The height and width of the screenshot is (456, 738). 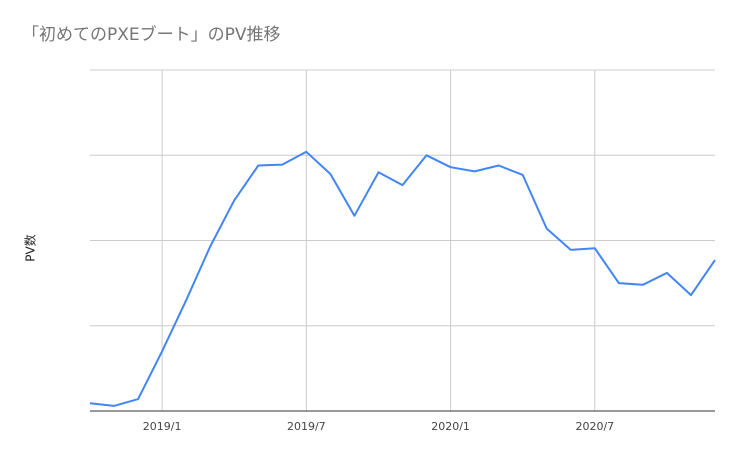 What do you see at coordinates (306, 426) in the screenshot?
I see `x-tick-label: 2019/7` at bounding box center [306, 426].